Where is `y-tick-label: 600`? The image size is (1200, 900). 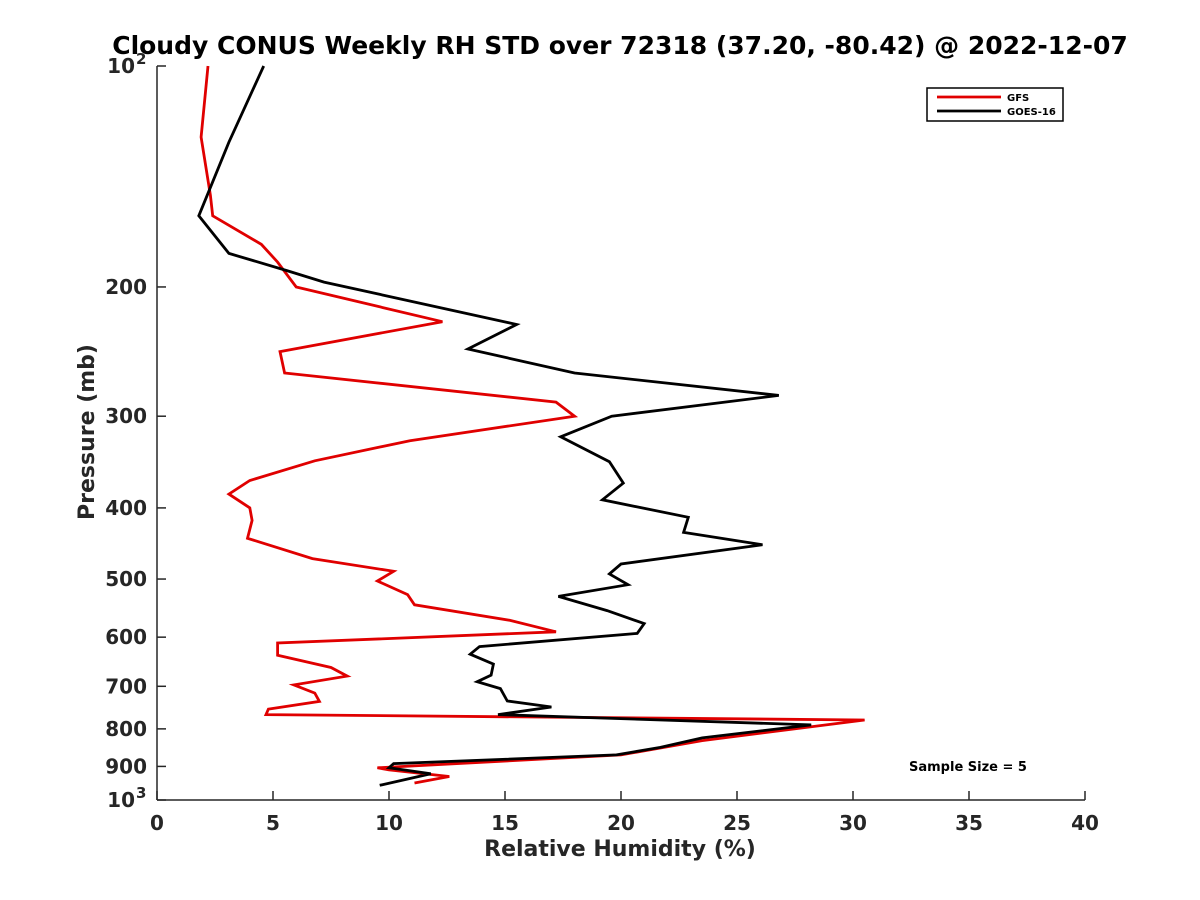 y-tick-label: 600 is located at coordinates (126, 637).